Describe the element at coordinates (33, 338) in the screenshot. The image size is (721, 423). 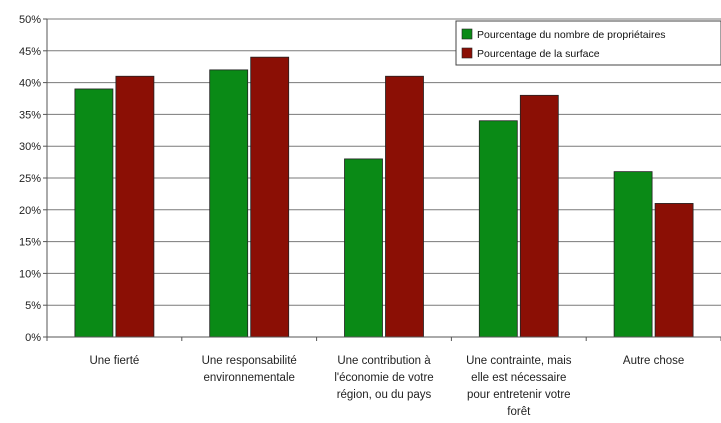
I see `y-tick-label: 0%` at that location.